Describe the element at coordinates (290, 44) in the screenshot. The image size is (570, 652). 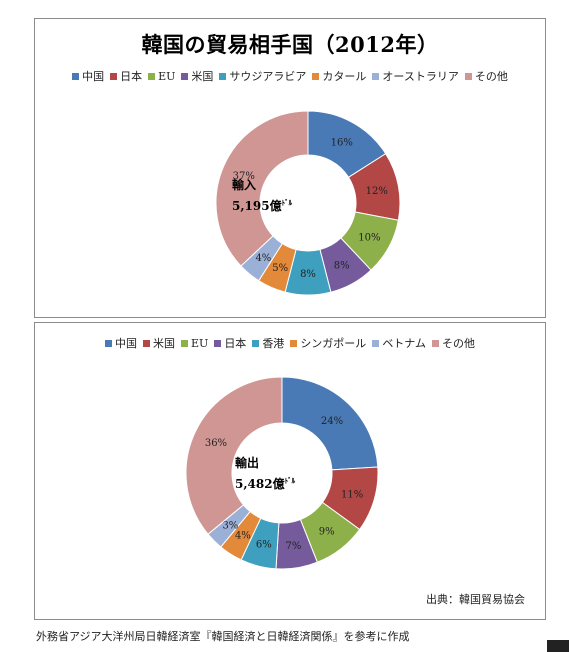
I see `chart-title: 韓国の貿易相手国（2012年）` at that location.